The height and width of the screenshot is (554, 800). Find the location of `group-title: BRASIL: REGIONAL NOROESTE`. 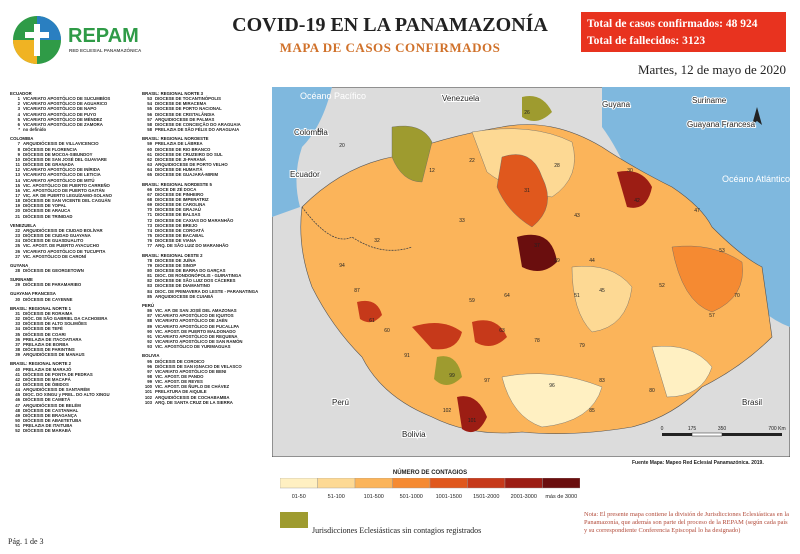

group-title: BRASIL: REGIONAL NOROESTE is located at coordinates (175, 139).